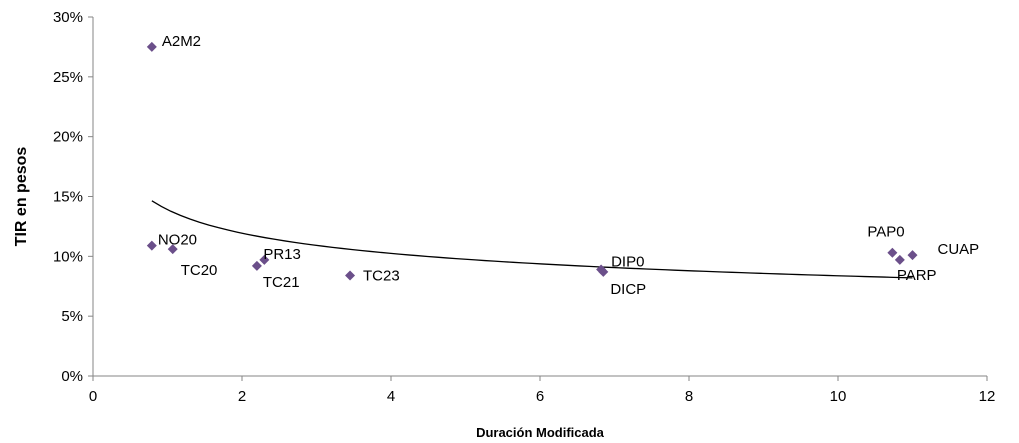  What do you see at coordinates (627, 261) in the screenshot?
I see `point-label-dip0: DIP0` at bounding box center [627, 261].